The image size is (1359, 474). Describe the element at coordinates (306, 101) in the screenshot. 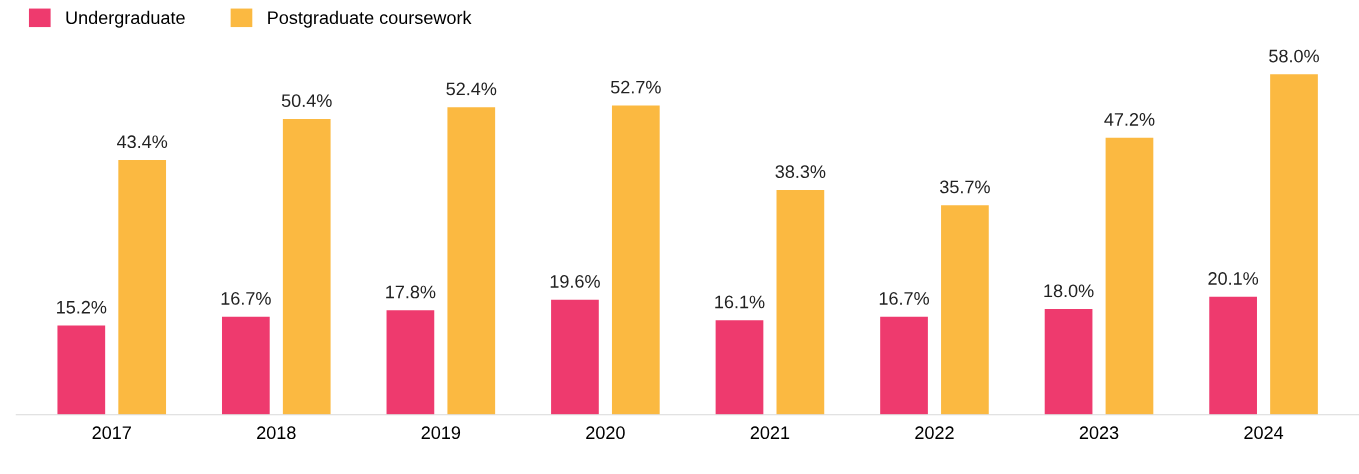

I see `data-label: 50.4%` at that location.